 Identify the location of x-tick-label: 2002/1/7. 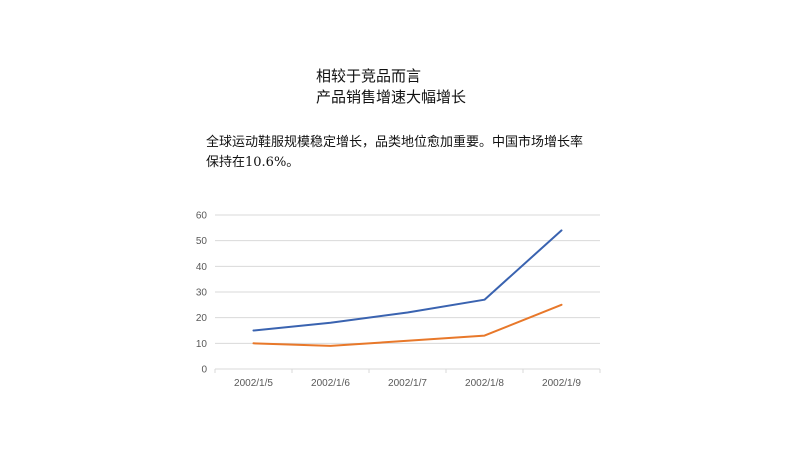
(407, 383).